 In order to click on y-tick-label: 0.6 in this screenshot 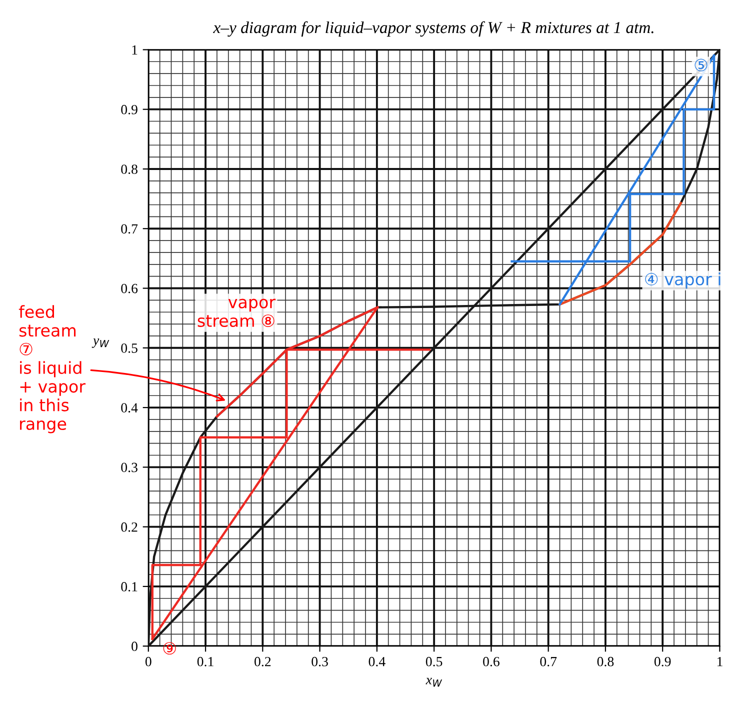, I will do `click(129, 289)`.